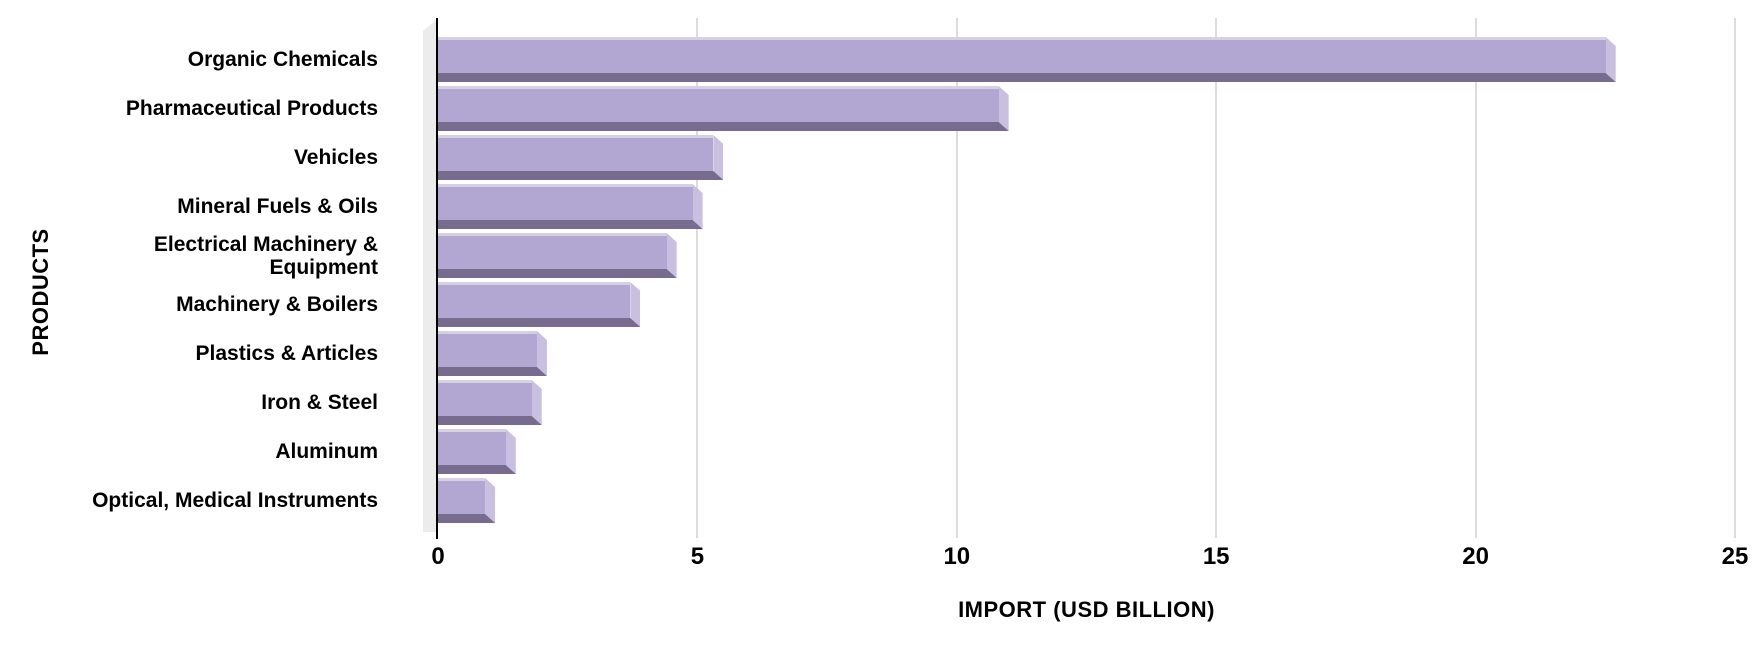 The height and width of the screenshot is (648, 1761). Describe the element at coordinates (957, 556) in the screenshot. I see `x-tick-label: 10` at that location.